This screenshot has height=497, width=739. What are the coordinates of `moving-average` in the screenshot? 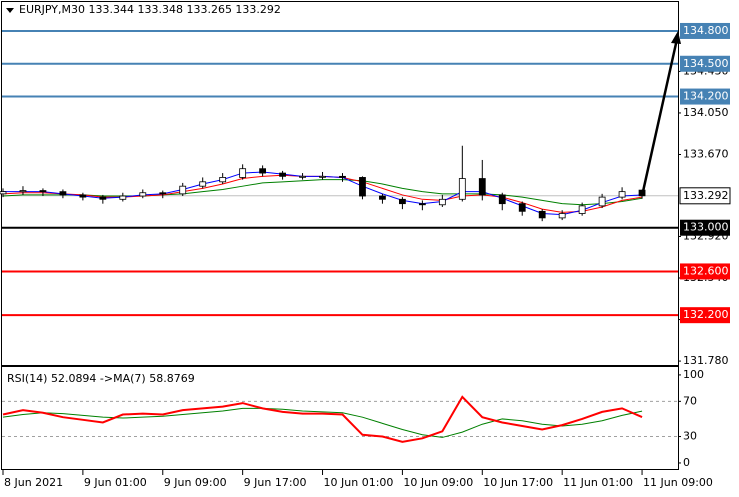 It's located at (322, 192).